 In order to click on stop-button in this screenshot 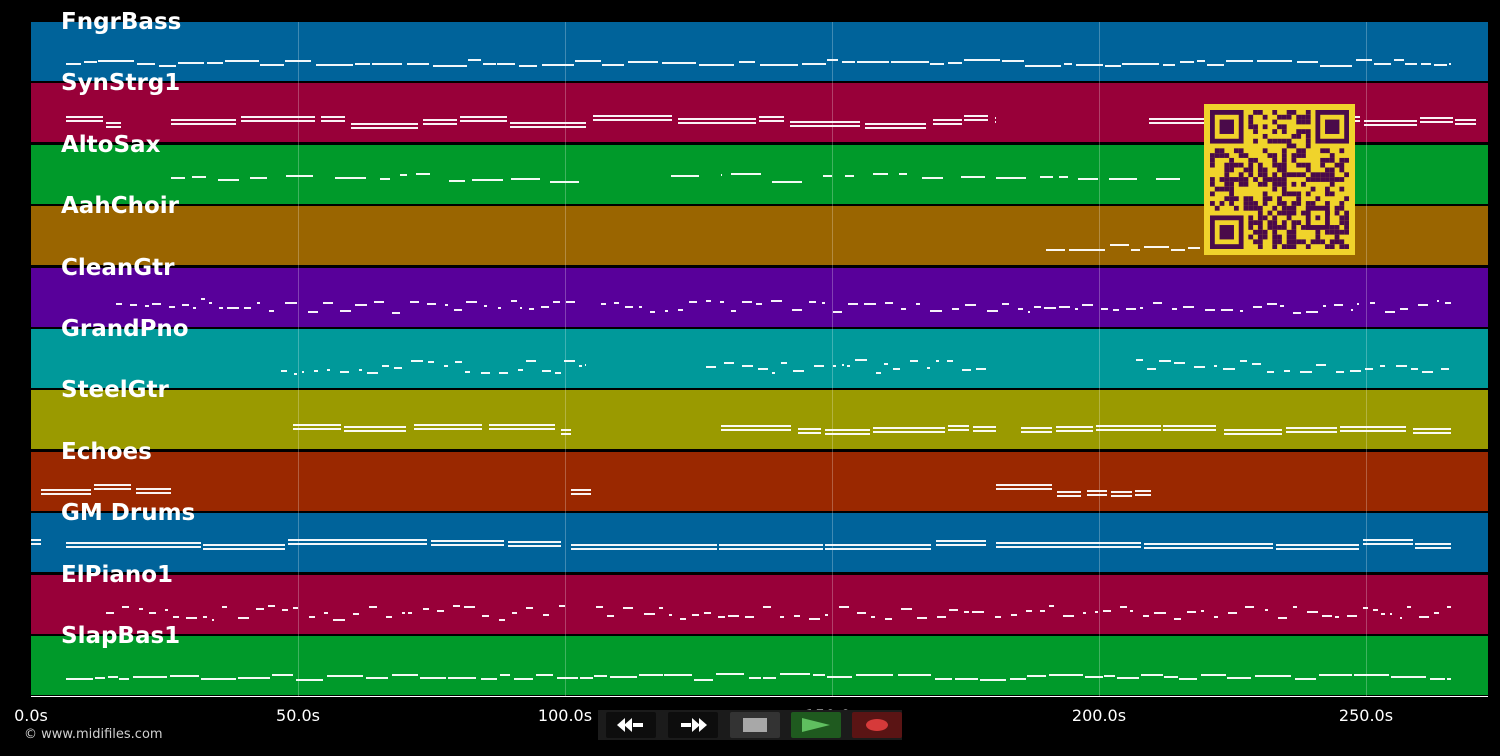, I will do `click(755, 725)`.